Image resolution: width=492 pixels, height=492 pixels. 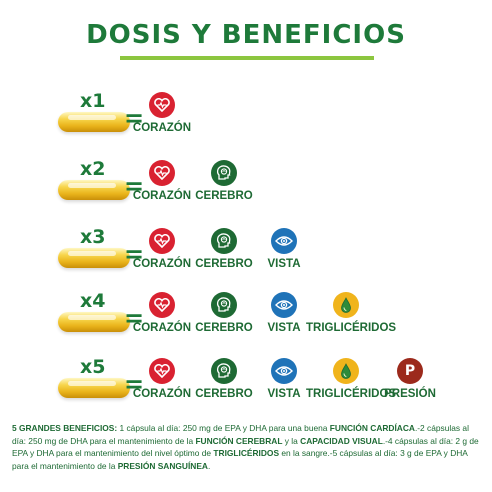 What do you see at coordinates (239, 440) in the screenshot?
I see `footer-bold-brain: FUNCIÓN CEREBRAL` at bounding box center [239, 440].